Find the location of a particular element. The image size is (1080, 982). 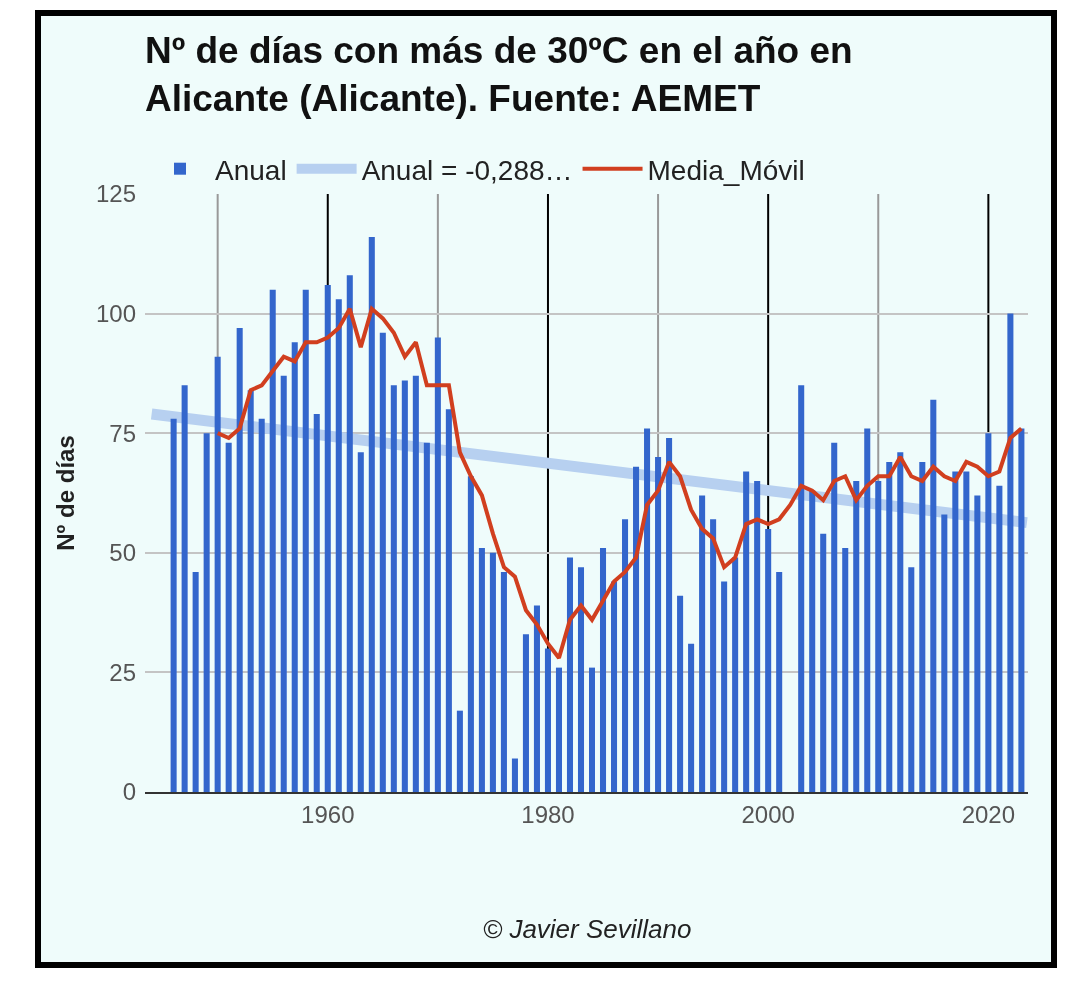

y-tick-label: 100 is located at coordinates (115, 313).